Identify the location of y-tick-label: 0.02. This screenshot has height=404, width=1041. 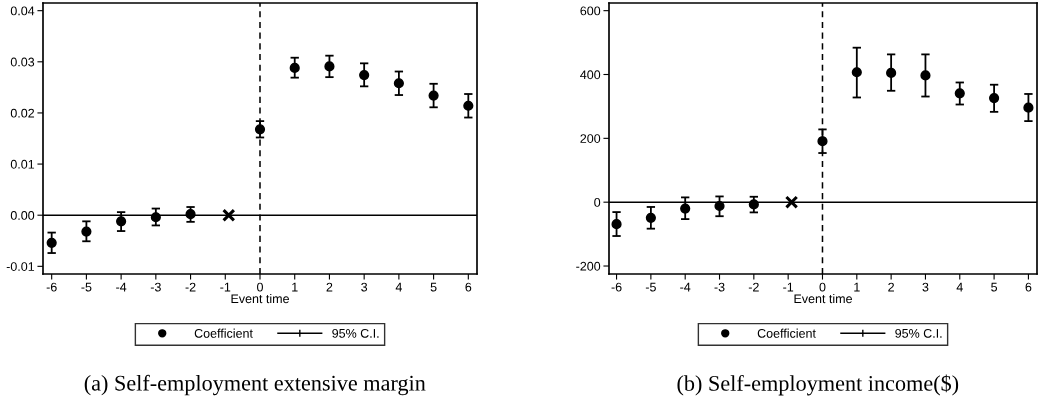
(22, 113).